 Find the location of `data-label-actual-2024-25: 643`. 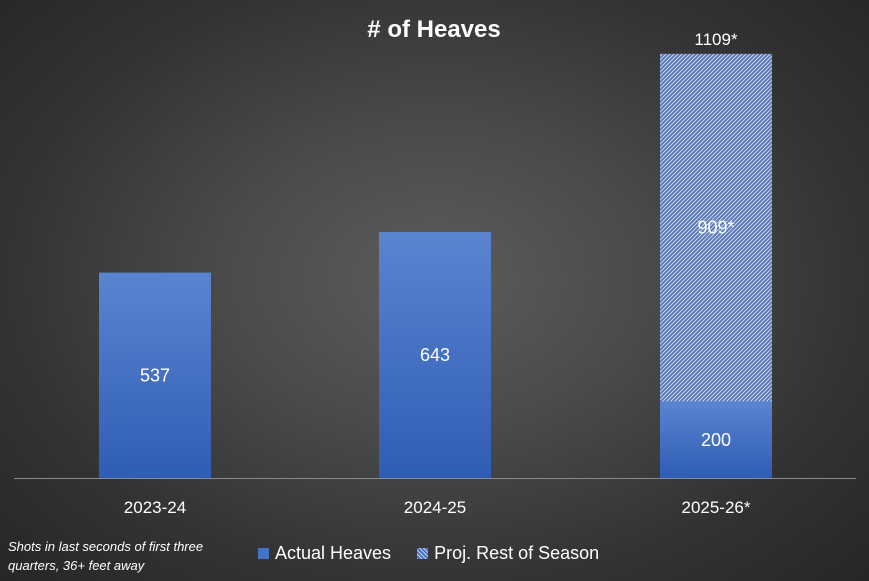

data-label-actual-2024-25: 643 is located at coordinates (435, 355).